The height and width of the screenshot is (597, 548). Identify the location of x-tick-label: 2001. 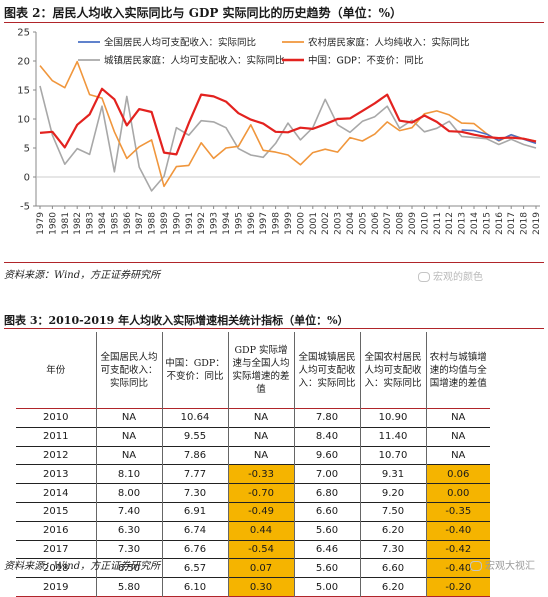
(314, 223).